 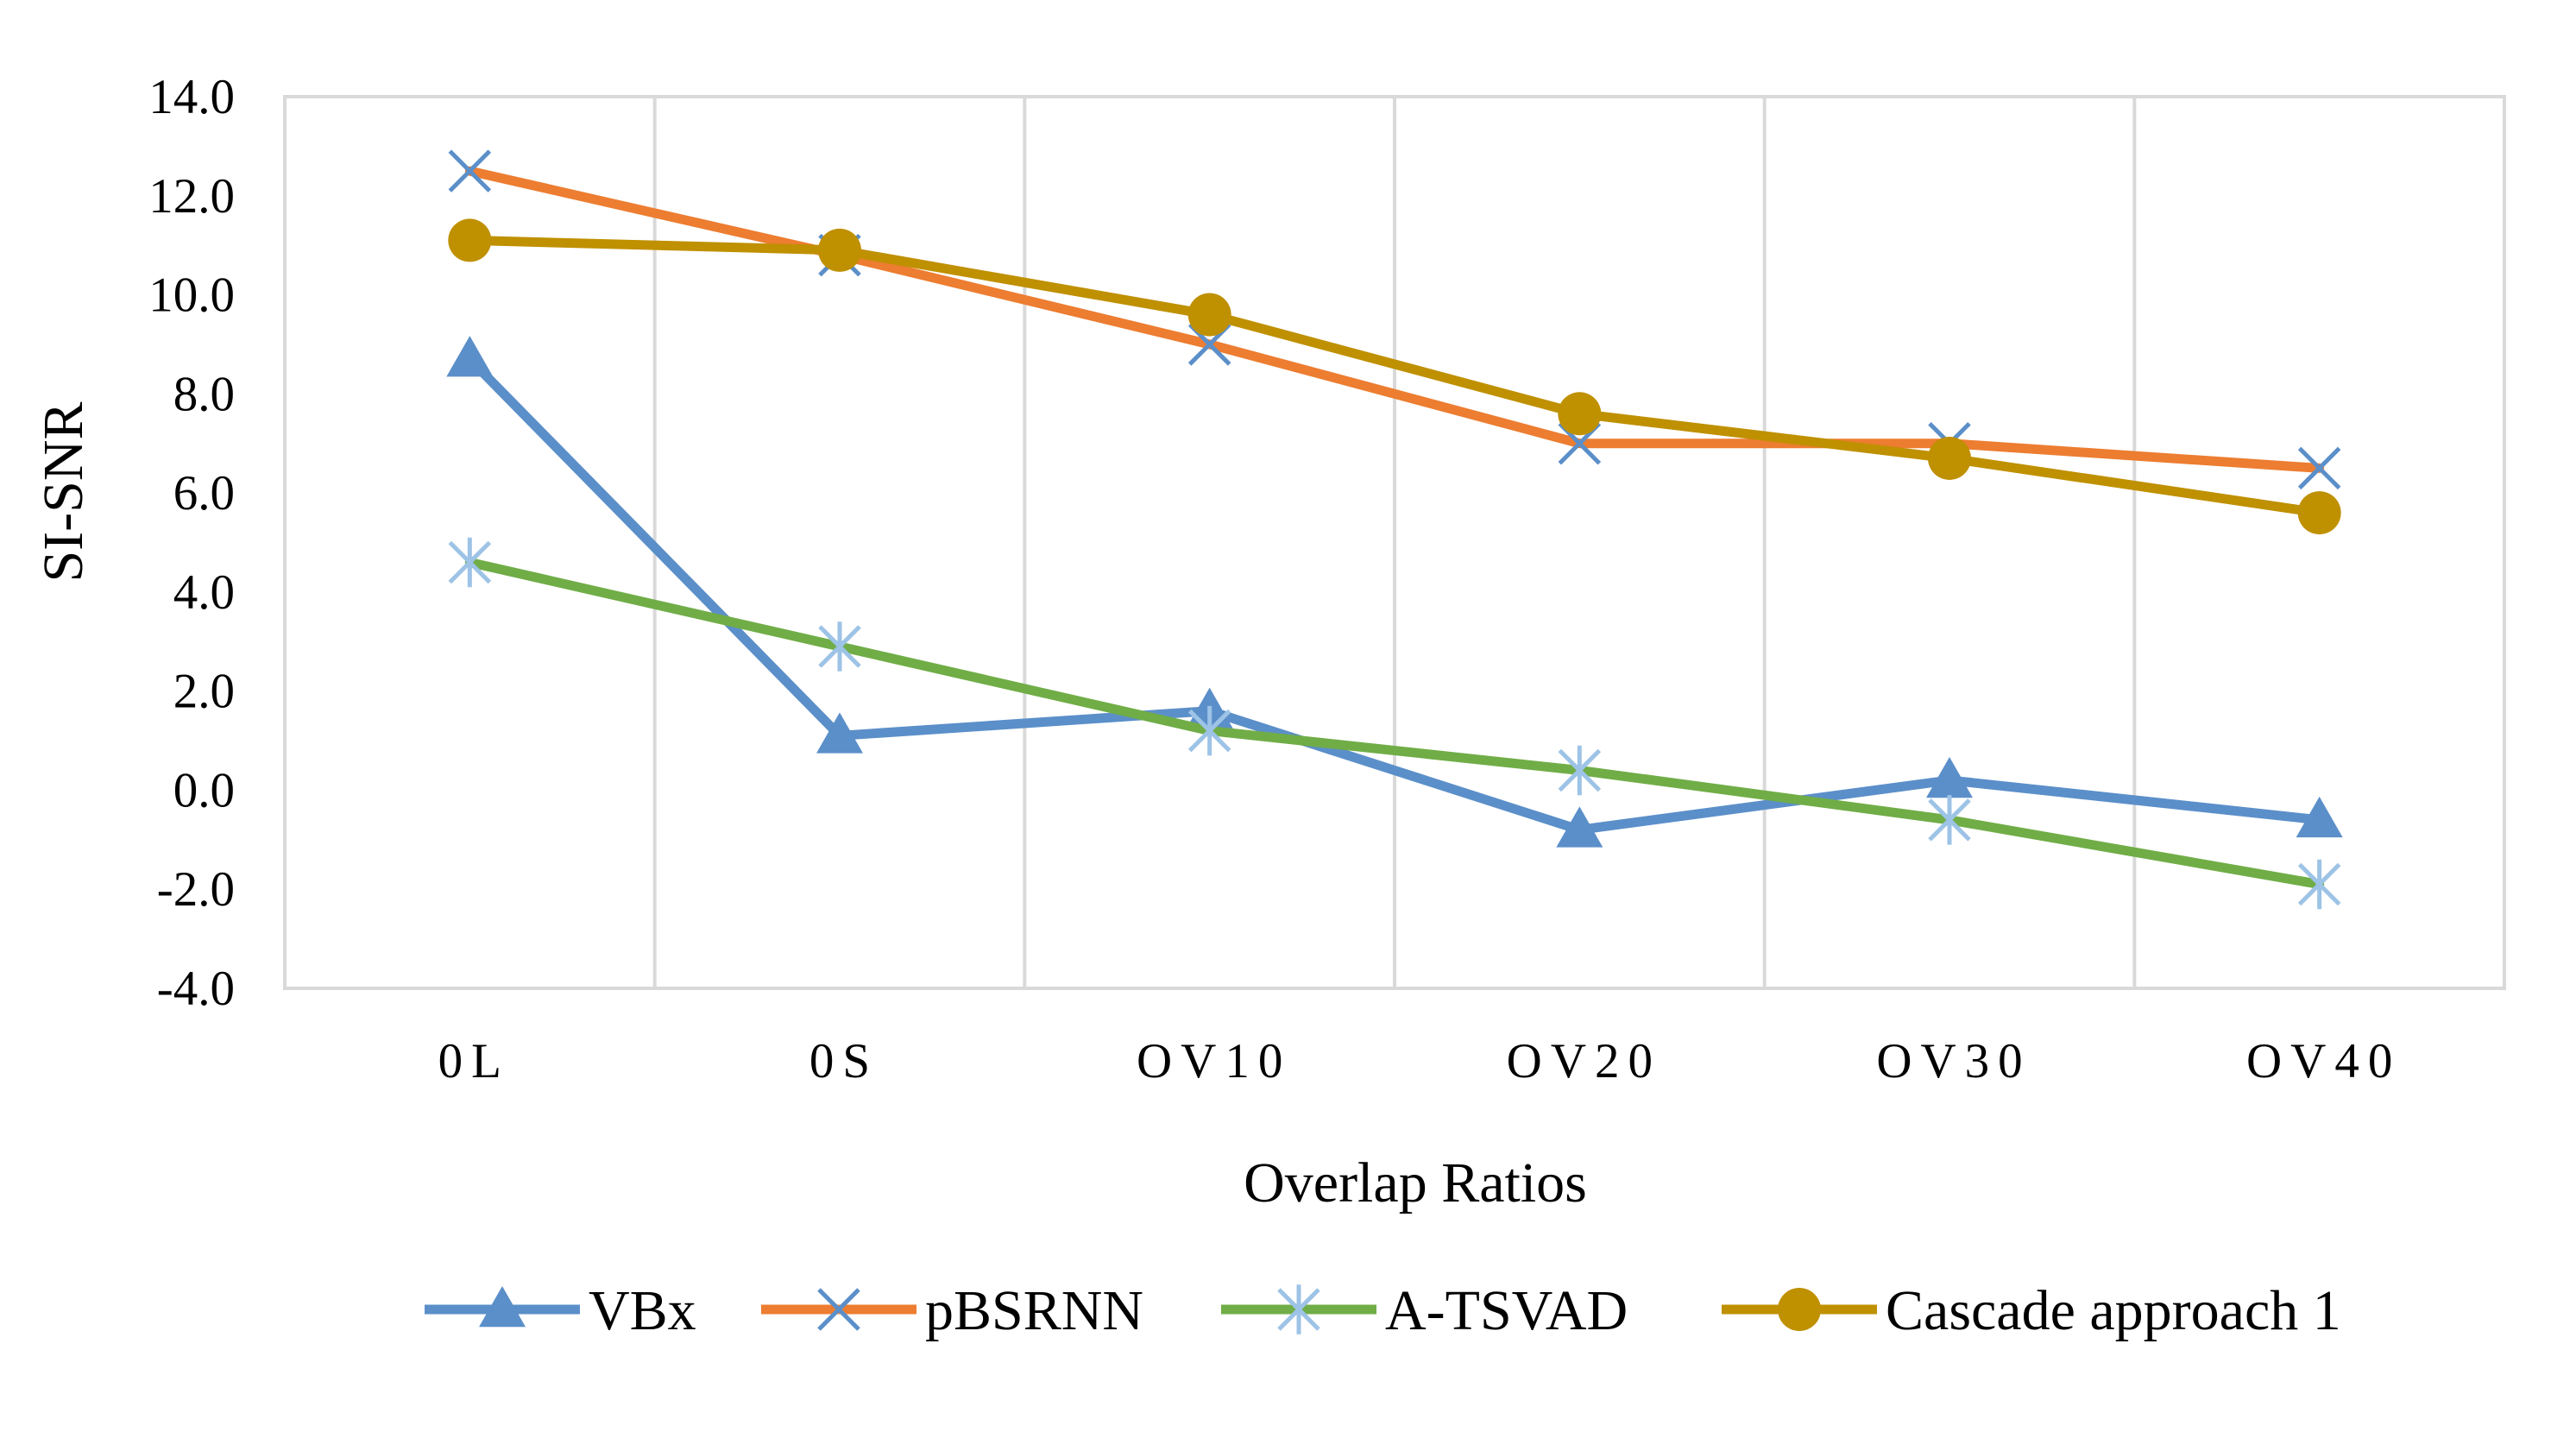 What do you see at coordinates (1034, 1311) in the screenshot?
I see `legend-label: pBSRNN` at bounding box center [1034, 1311].